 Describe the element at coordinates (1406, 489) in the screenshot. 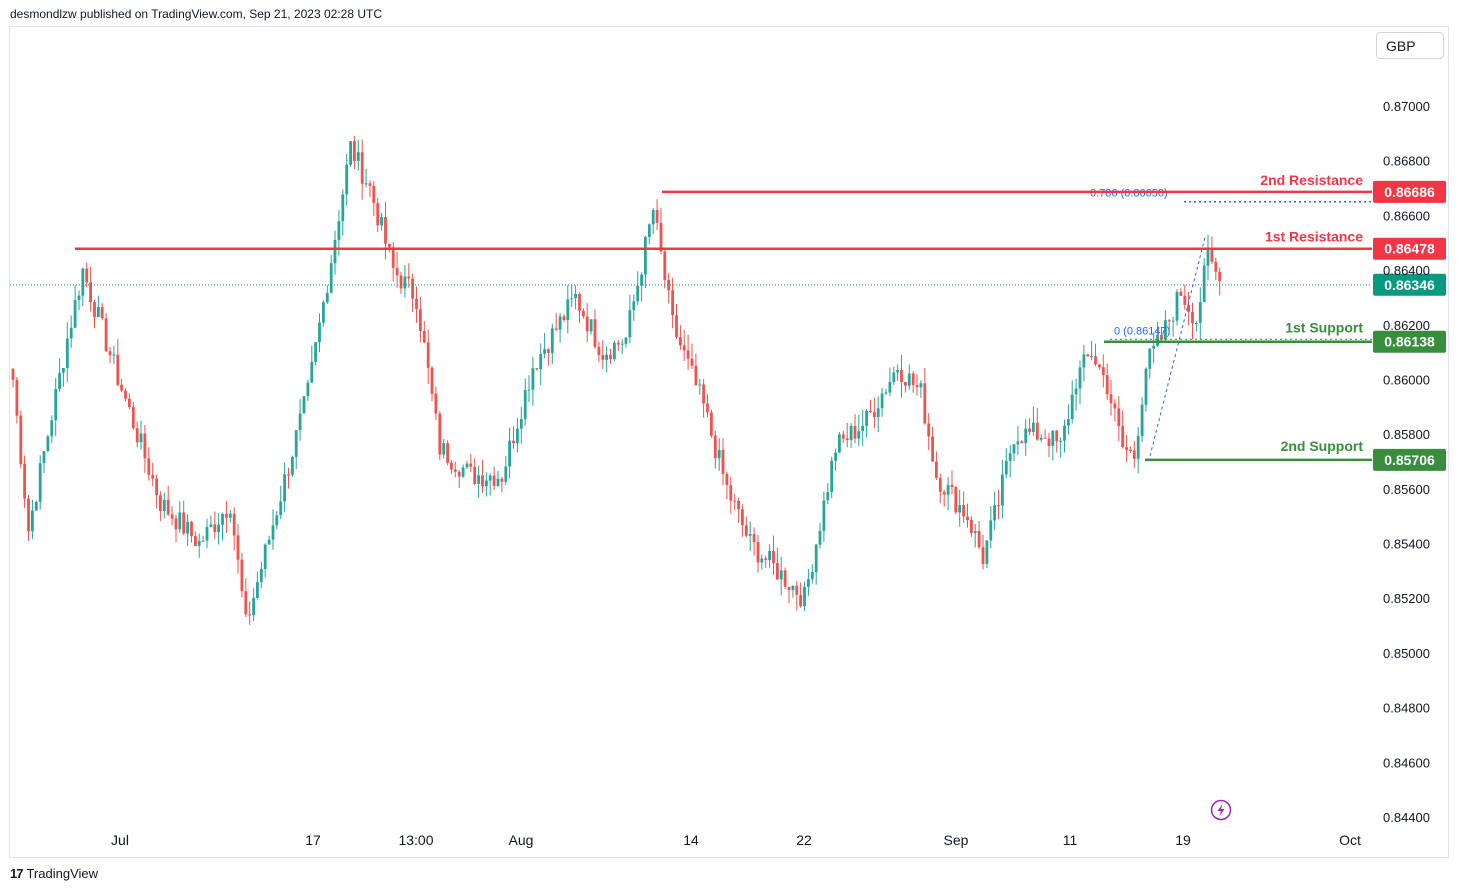

I see `y-tick-label: 0.85600` at that location.